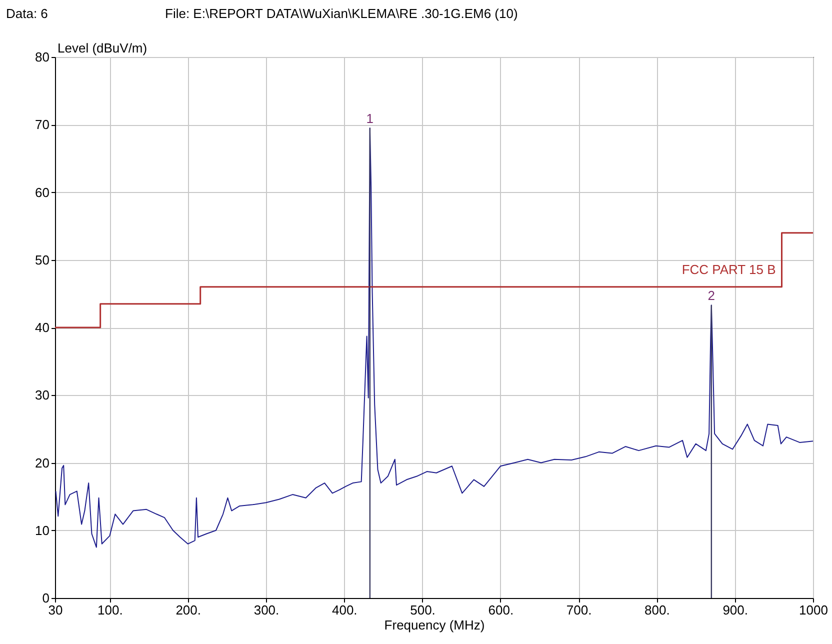 The width and height of the screenshot is (832, 644). I want to click on y-tick-label: 80, so click(42, 57).